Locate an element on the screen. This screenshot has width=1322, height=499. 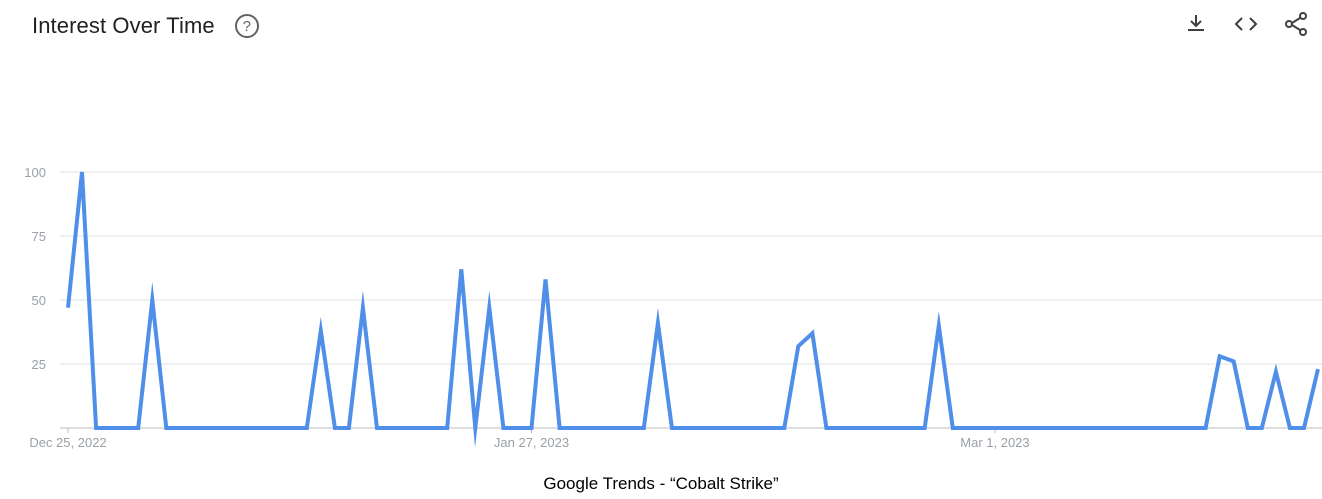
y-tick-label: 50 is located at coordinates (39, 300).